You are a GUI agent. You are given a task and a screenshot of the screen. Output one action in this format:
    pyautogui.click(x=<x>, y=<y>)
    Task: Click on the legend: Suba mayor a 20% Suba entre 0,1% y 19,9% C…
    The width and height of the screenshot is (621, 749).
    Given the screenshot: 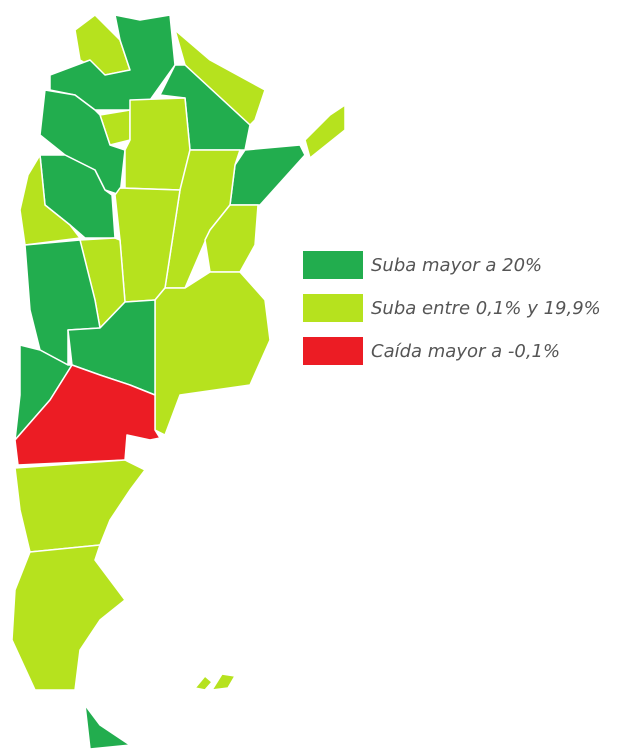 What is the action you would take?
    pyautogui.click(x=452, y=308)
    